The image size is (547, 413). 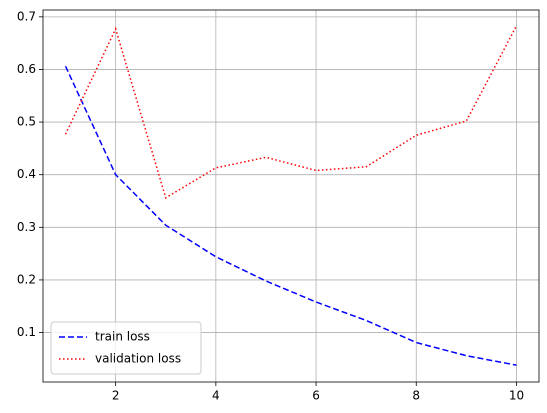 I want to click on x-tick-label: 8, so click(x=416, y=396).